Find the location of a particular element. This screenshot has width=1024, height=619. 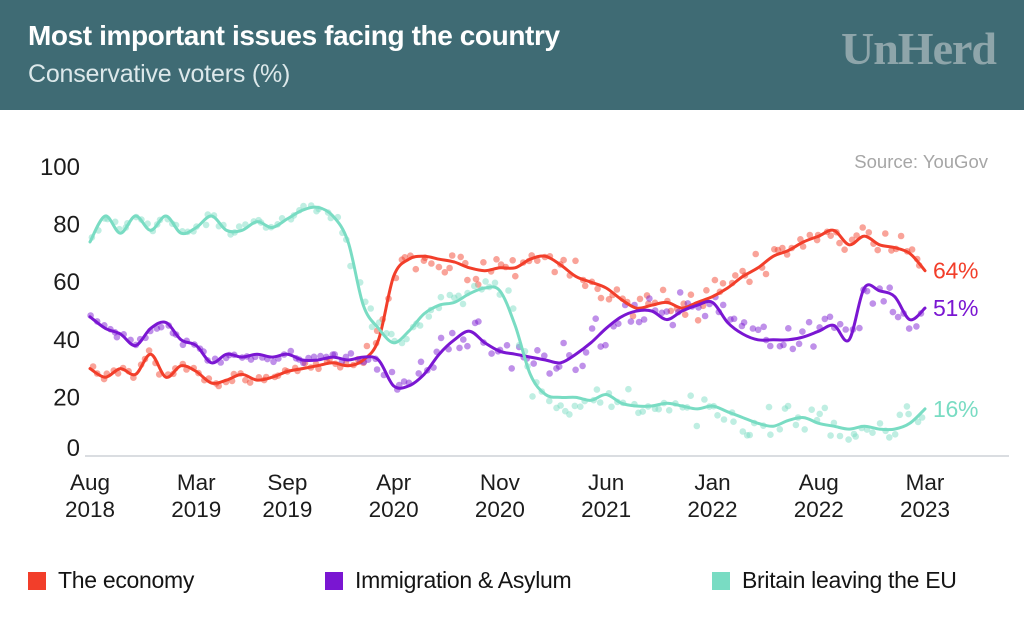

x-tick-year: 2020 is located at coordinates (500, 509).